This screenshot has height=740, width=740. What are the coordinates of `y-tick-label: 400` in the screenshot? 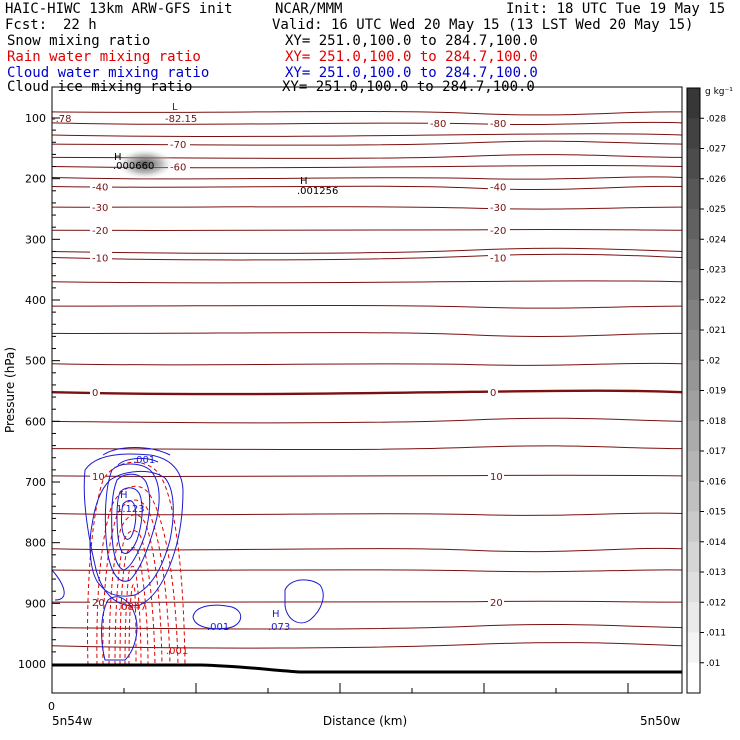 It's located at (35, 300).